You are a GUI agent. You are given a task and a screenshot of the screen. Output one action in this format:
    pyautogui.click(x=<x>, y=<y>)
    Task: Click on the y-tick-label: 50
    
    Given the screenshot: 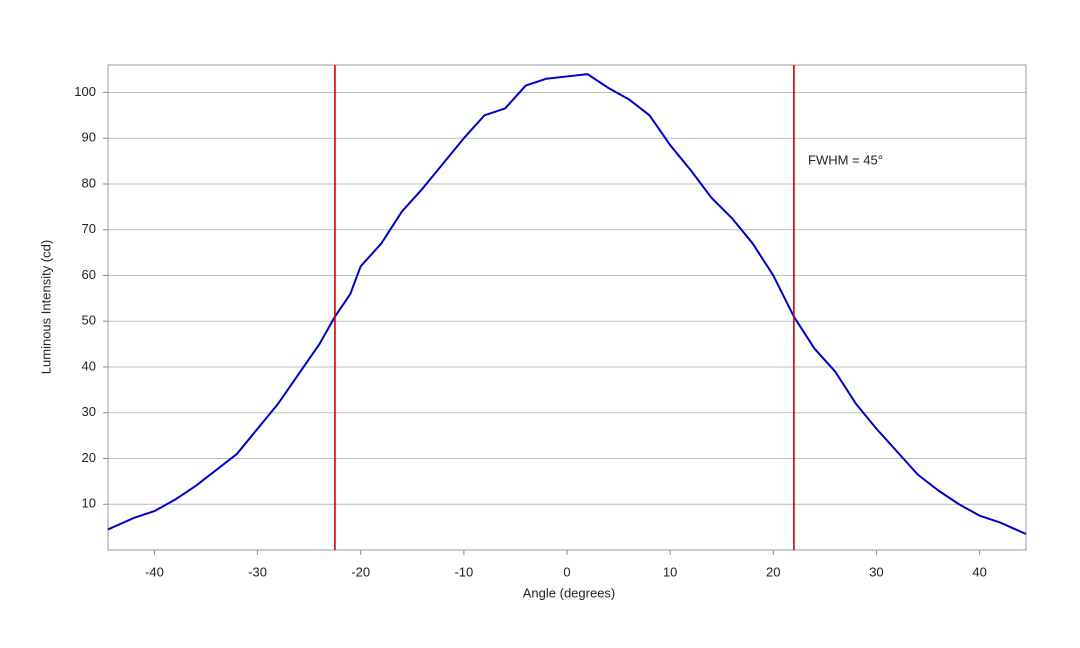 What is the action you would take?
    pyautogui.click(x=89, y=320)
    